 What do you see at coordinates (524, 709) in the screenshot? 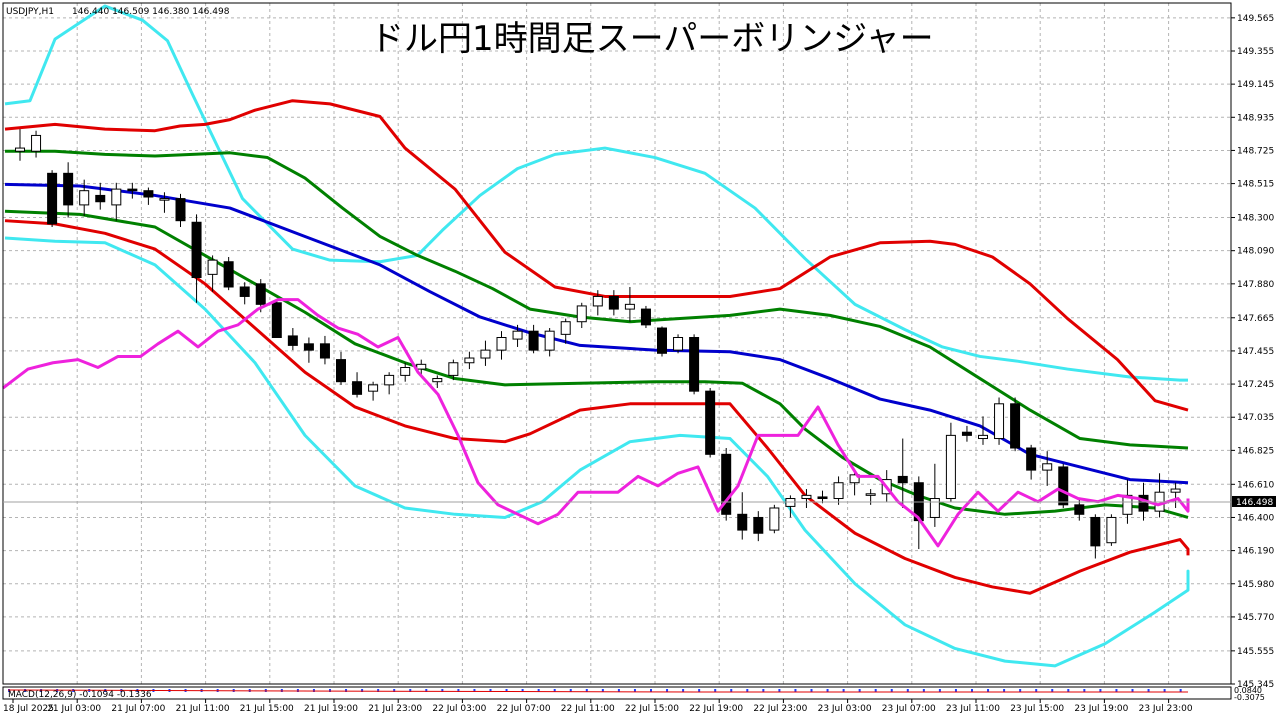
I see `x-tick-label: 22 Jul 07:00` at bounding box center [524, 709].